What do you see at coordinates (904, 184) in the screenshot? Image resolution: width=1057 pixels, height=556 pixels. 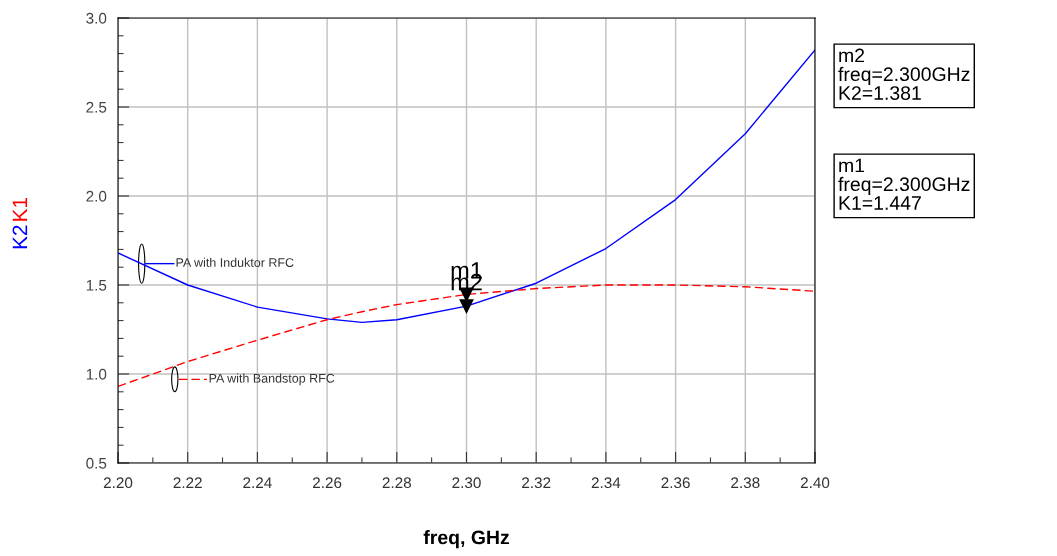 I see `text: m1 freq=2.300GHz K1=1.447` at bounding box center [904, 184].